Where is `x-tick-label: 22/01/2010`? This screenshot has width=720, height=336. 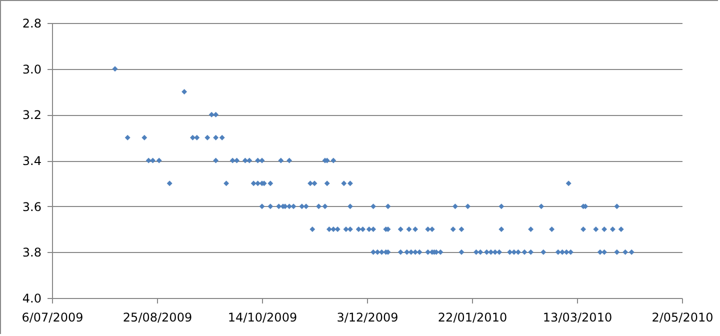
x-tick-label: 22/01/2010 is located at coordinates (473, 317).